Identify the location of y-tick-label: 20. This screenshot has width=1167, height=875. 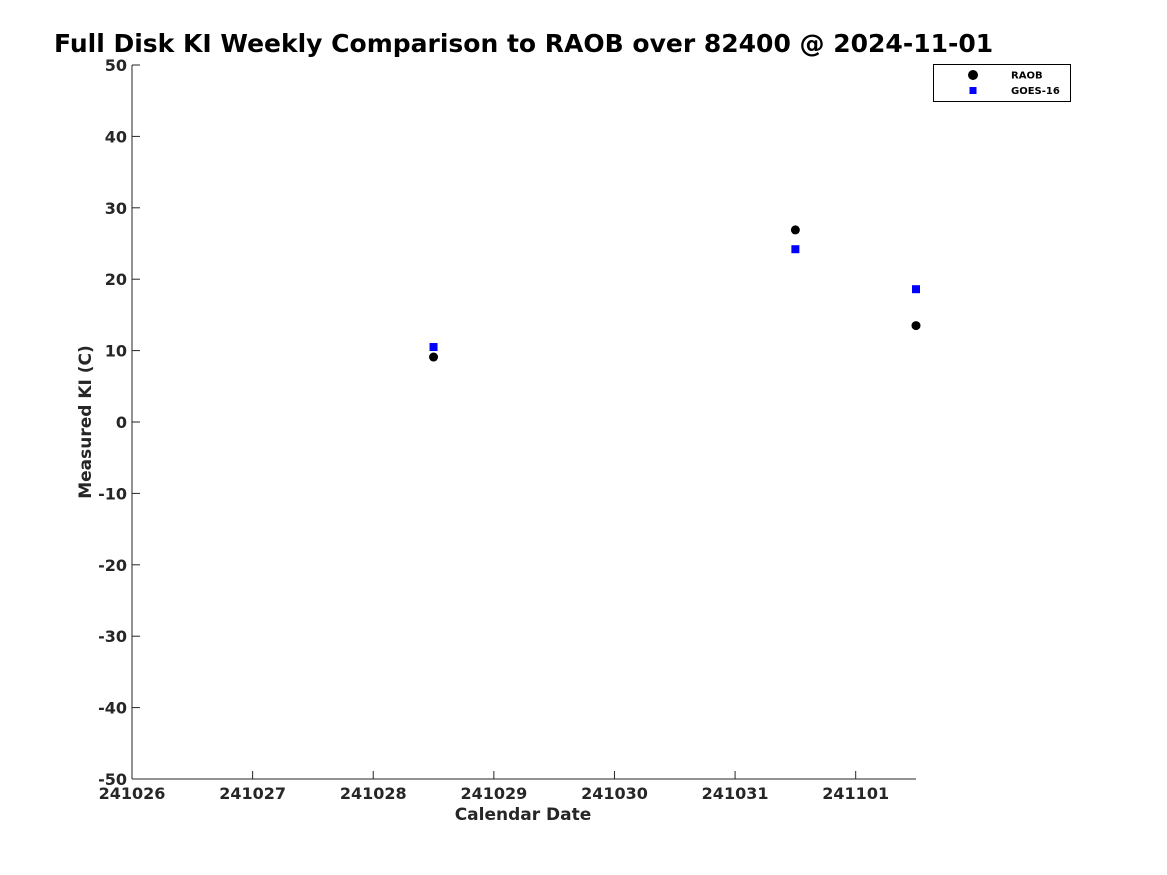
(116, 279).